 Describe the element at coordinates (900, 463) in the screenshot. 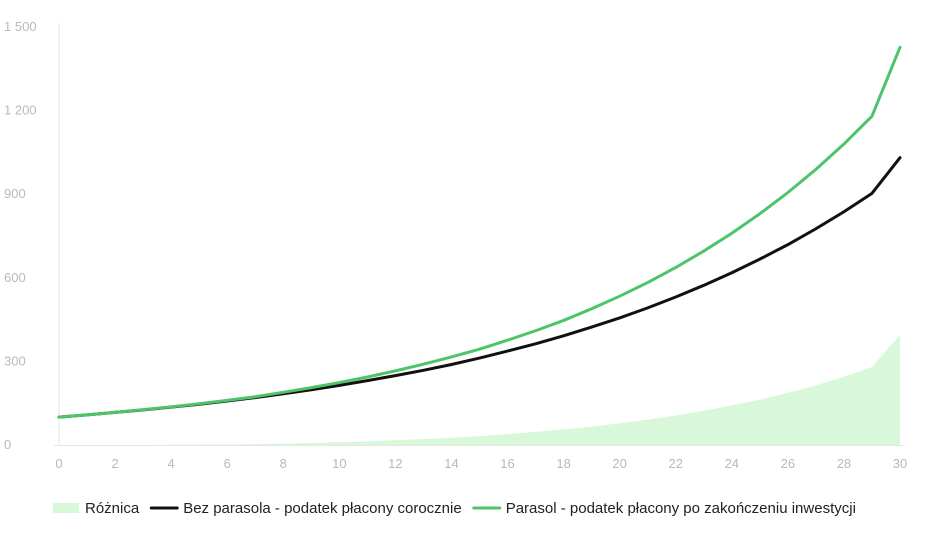

I see `x-tick-label: 30` at that location.